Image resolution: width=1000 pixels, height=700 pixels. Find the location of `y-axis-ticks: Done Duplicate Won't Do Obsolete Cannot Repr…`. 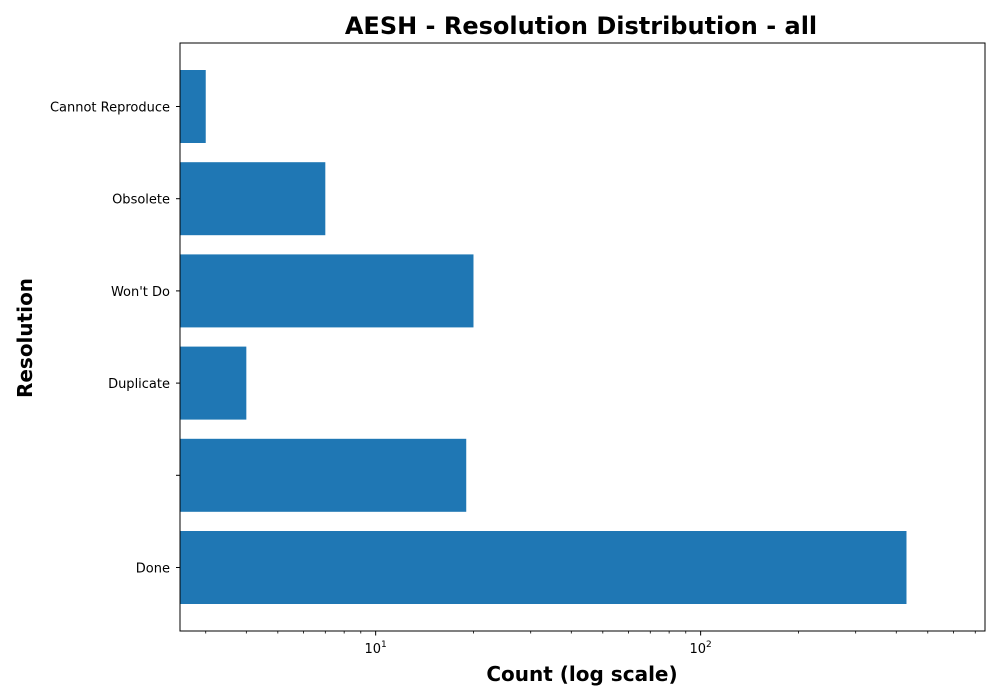

y-axis-ticks: Done Duplicate Won't Do Obsolete Cannot Repr… is located at coordinates (115, 339).